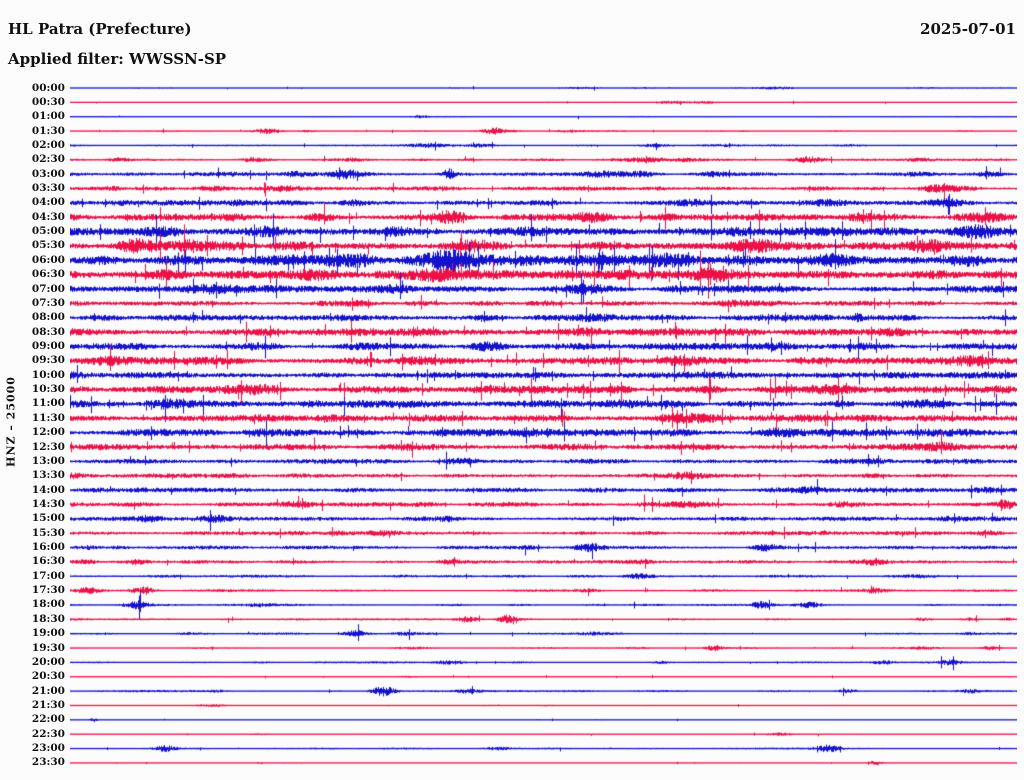 This screenshot has height=780, width=1024. What do you see at coordinates (48, 661) in the screenshot?
I see `time-label-2000: 20:00` at bounding box center [48, 661].